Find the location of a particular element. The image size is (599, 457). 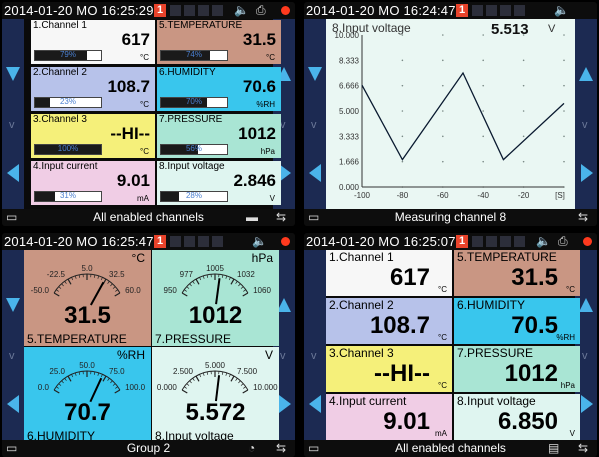

gauge-scale-label: 10.000 is located at coordinates (265, 387).